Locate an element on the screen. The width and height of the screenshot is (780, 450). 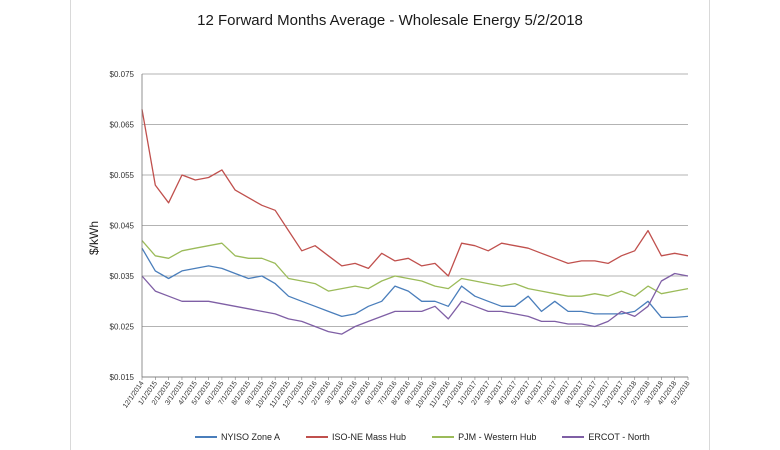
y-tick-label: $0.015 is located at coordinates (122, 377).